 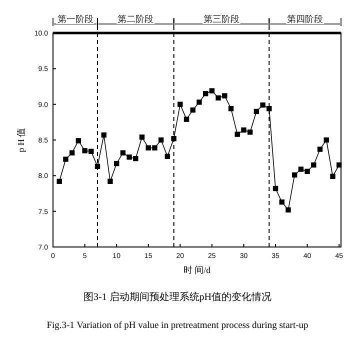 What do you see at coordinates (21, 140) in the screenshot?
I see `y-axis-title: p H 值` at bounding box center [21, 140].